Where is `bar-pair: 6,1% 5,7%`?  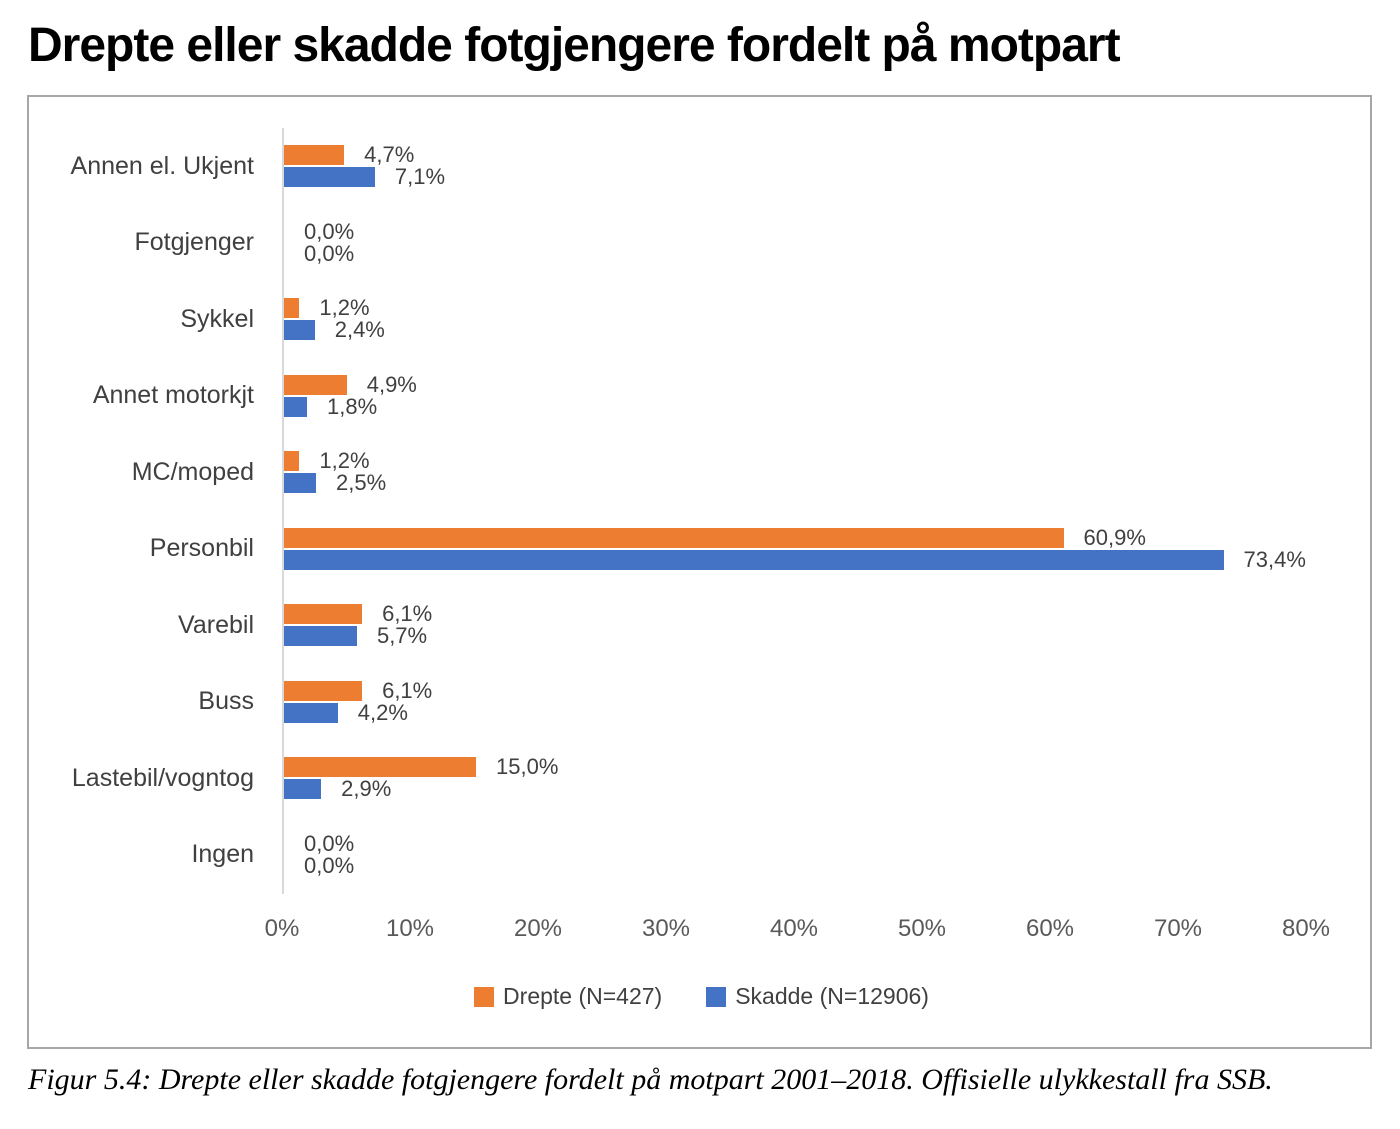
bar-pair: 6,1% 5,7% is located at coordinates (810, 625).